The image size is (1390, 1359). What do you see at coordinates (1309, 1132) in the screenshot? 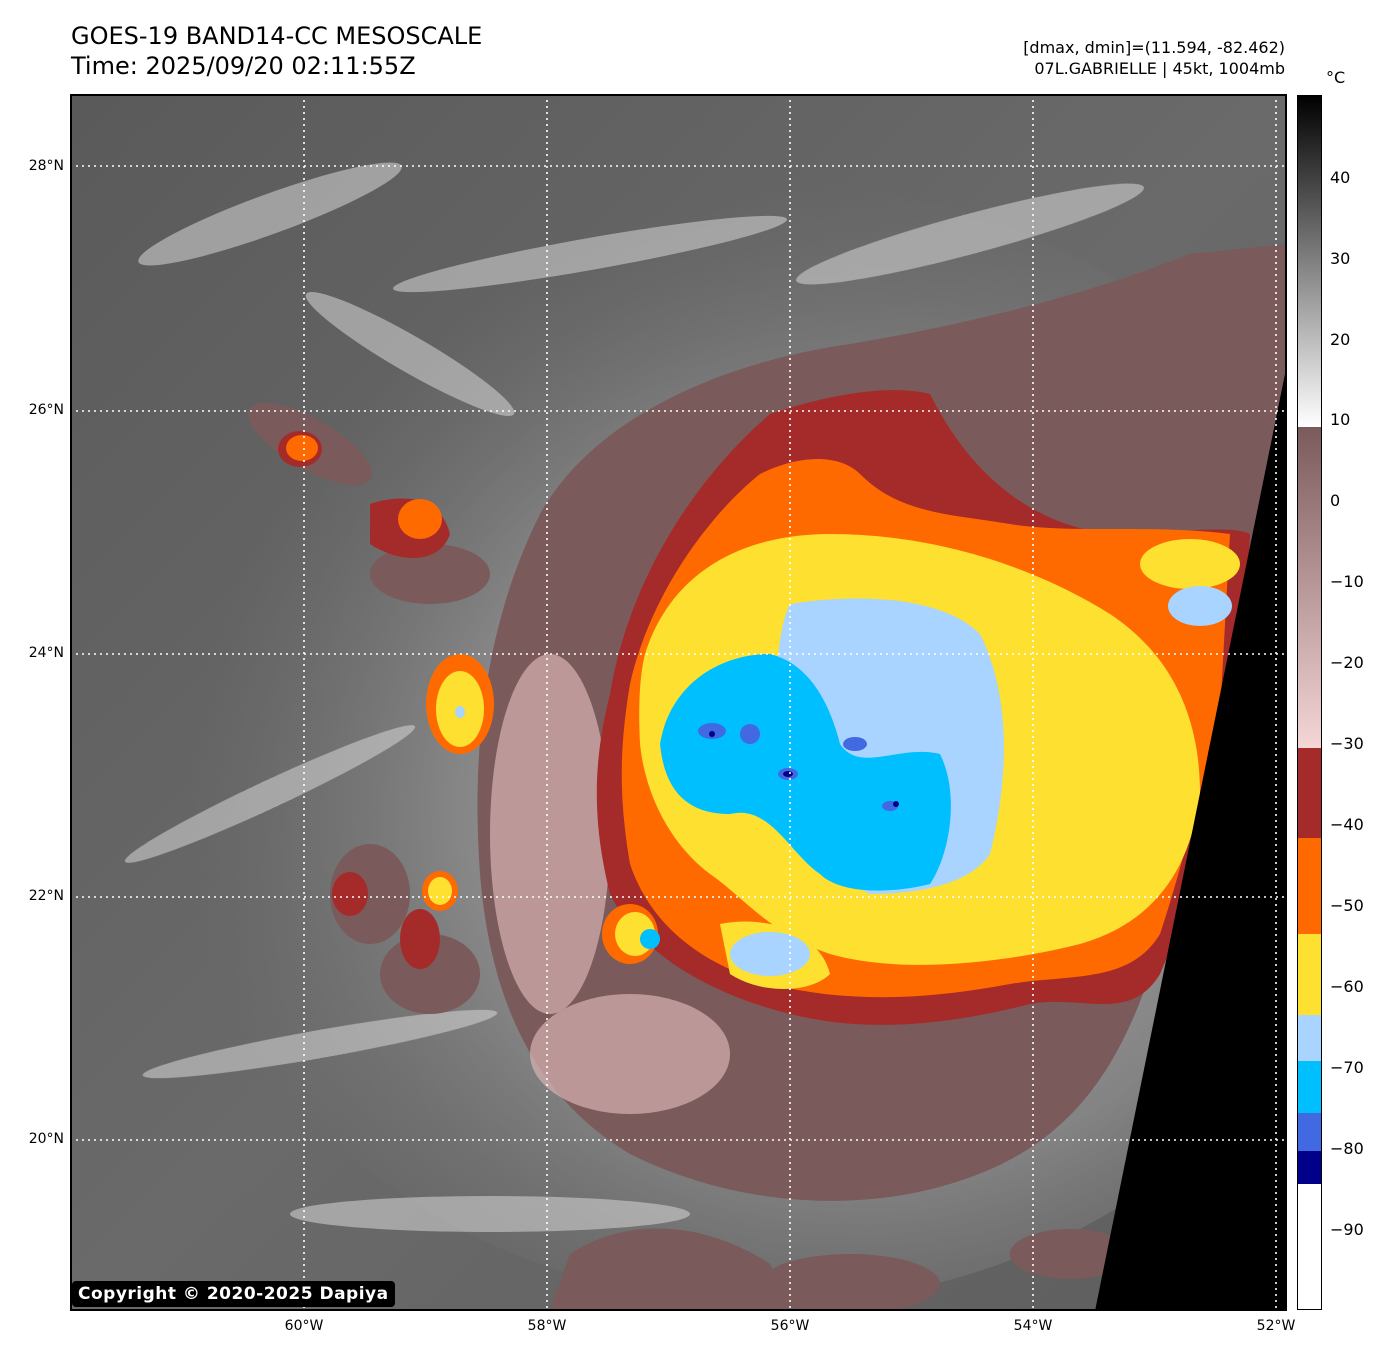
I see `colorbar-royalblue-segment` at bounding box center [1309, 1132].